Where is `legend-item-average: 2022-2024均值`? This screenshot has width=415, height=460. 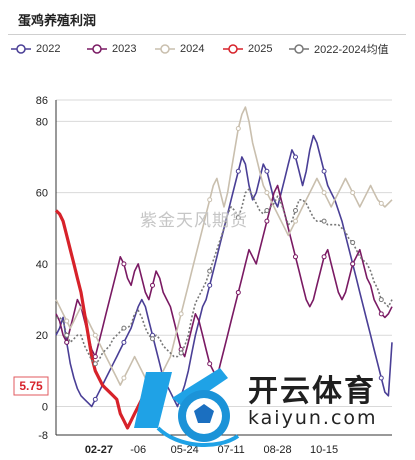 legend-item-average: 2022-2024均值 is located at coordinates (338, 49).